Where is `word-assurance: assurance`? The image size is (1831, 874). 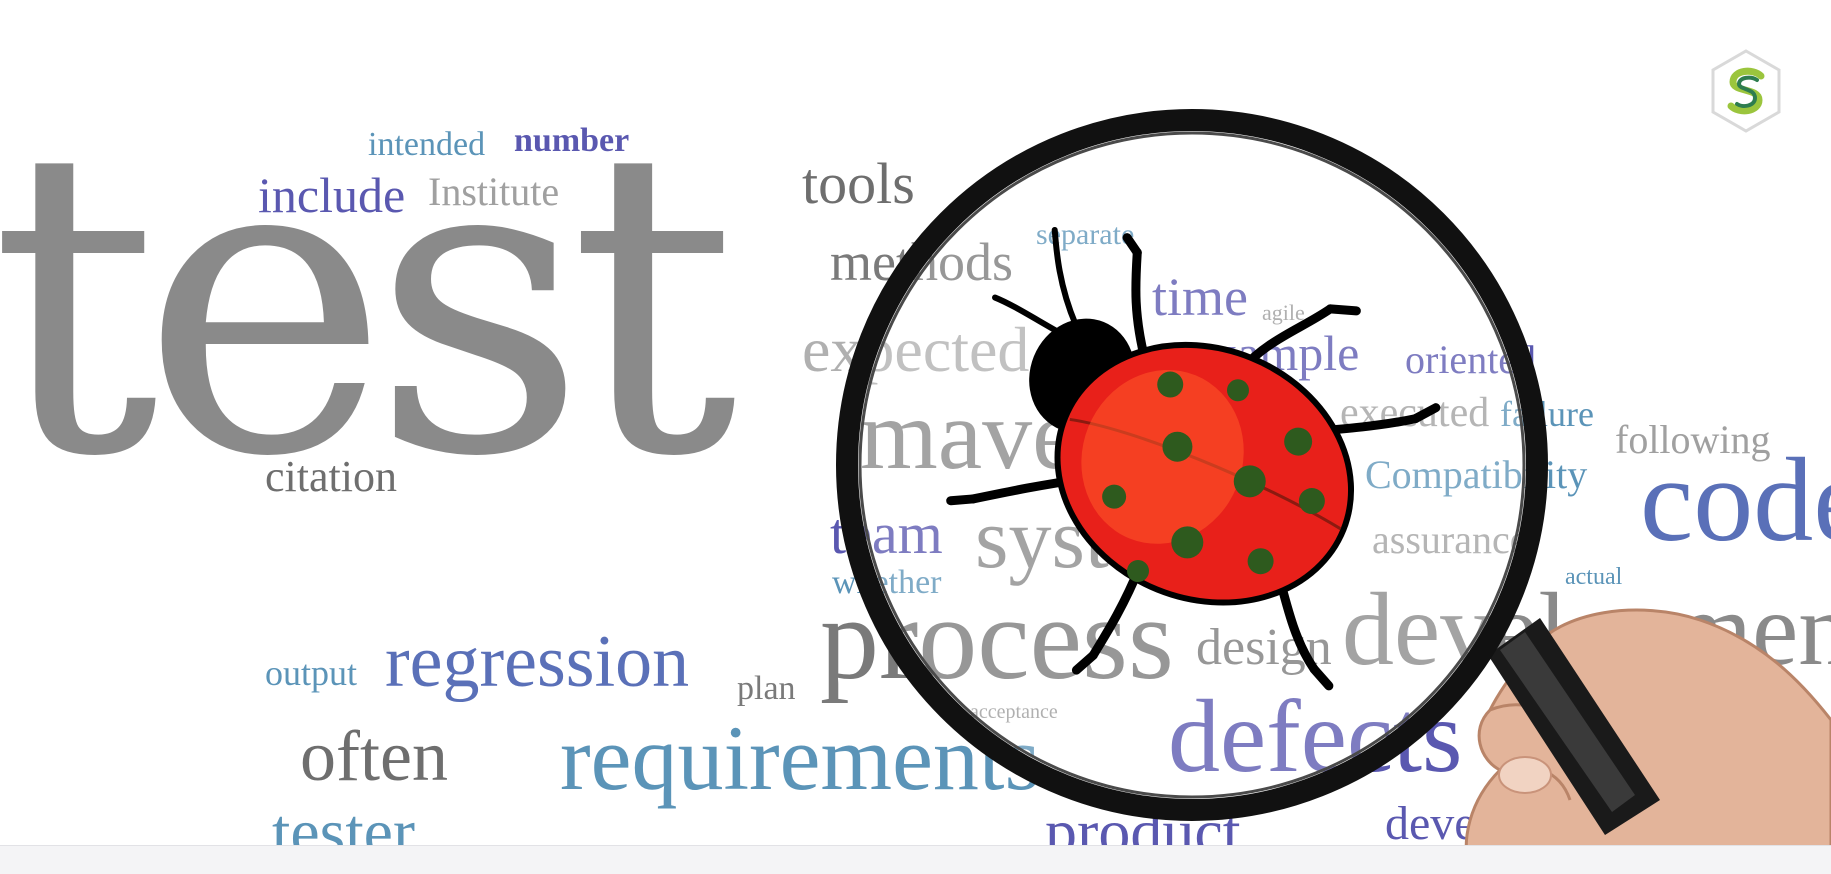
word-assurance: assurance is located at coordinates (1450, 539).